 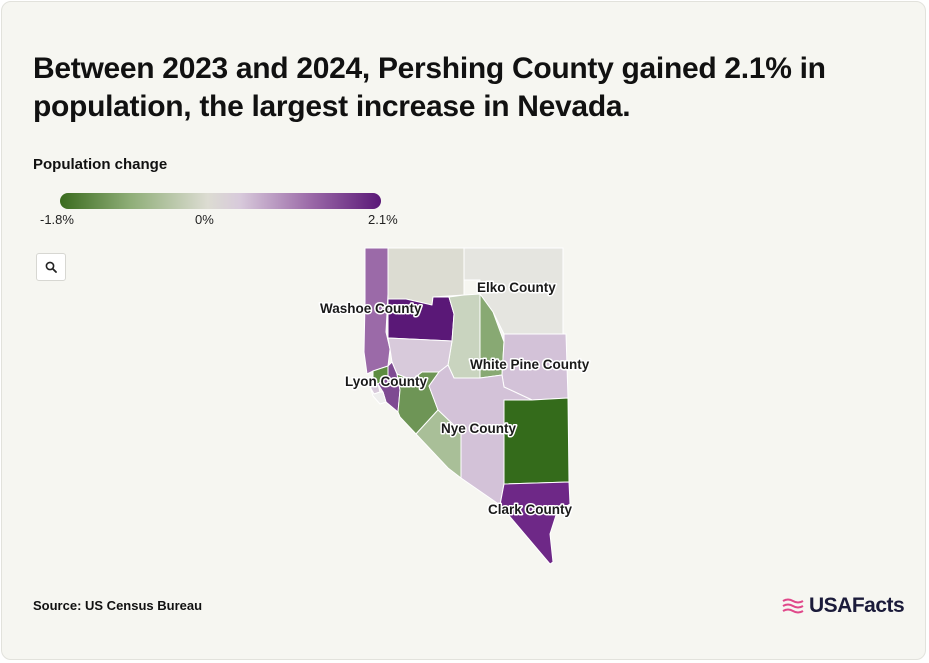 What do you see at coordinates (371, 308) in the screenshot?
I see `county-label-washoe: Washoe County` at bounding box center [371, 308].